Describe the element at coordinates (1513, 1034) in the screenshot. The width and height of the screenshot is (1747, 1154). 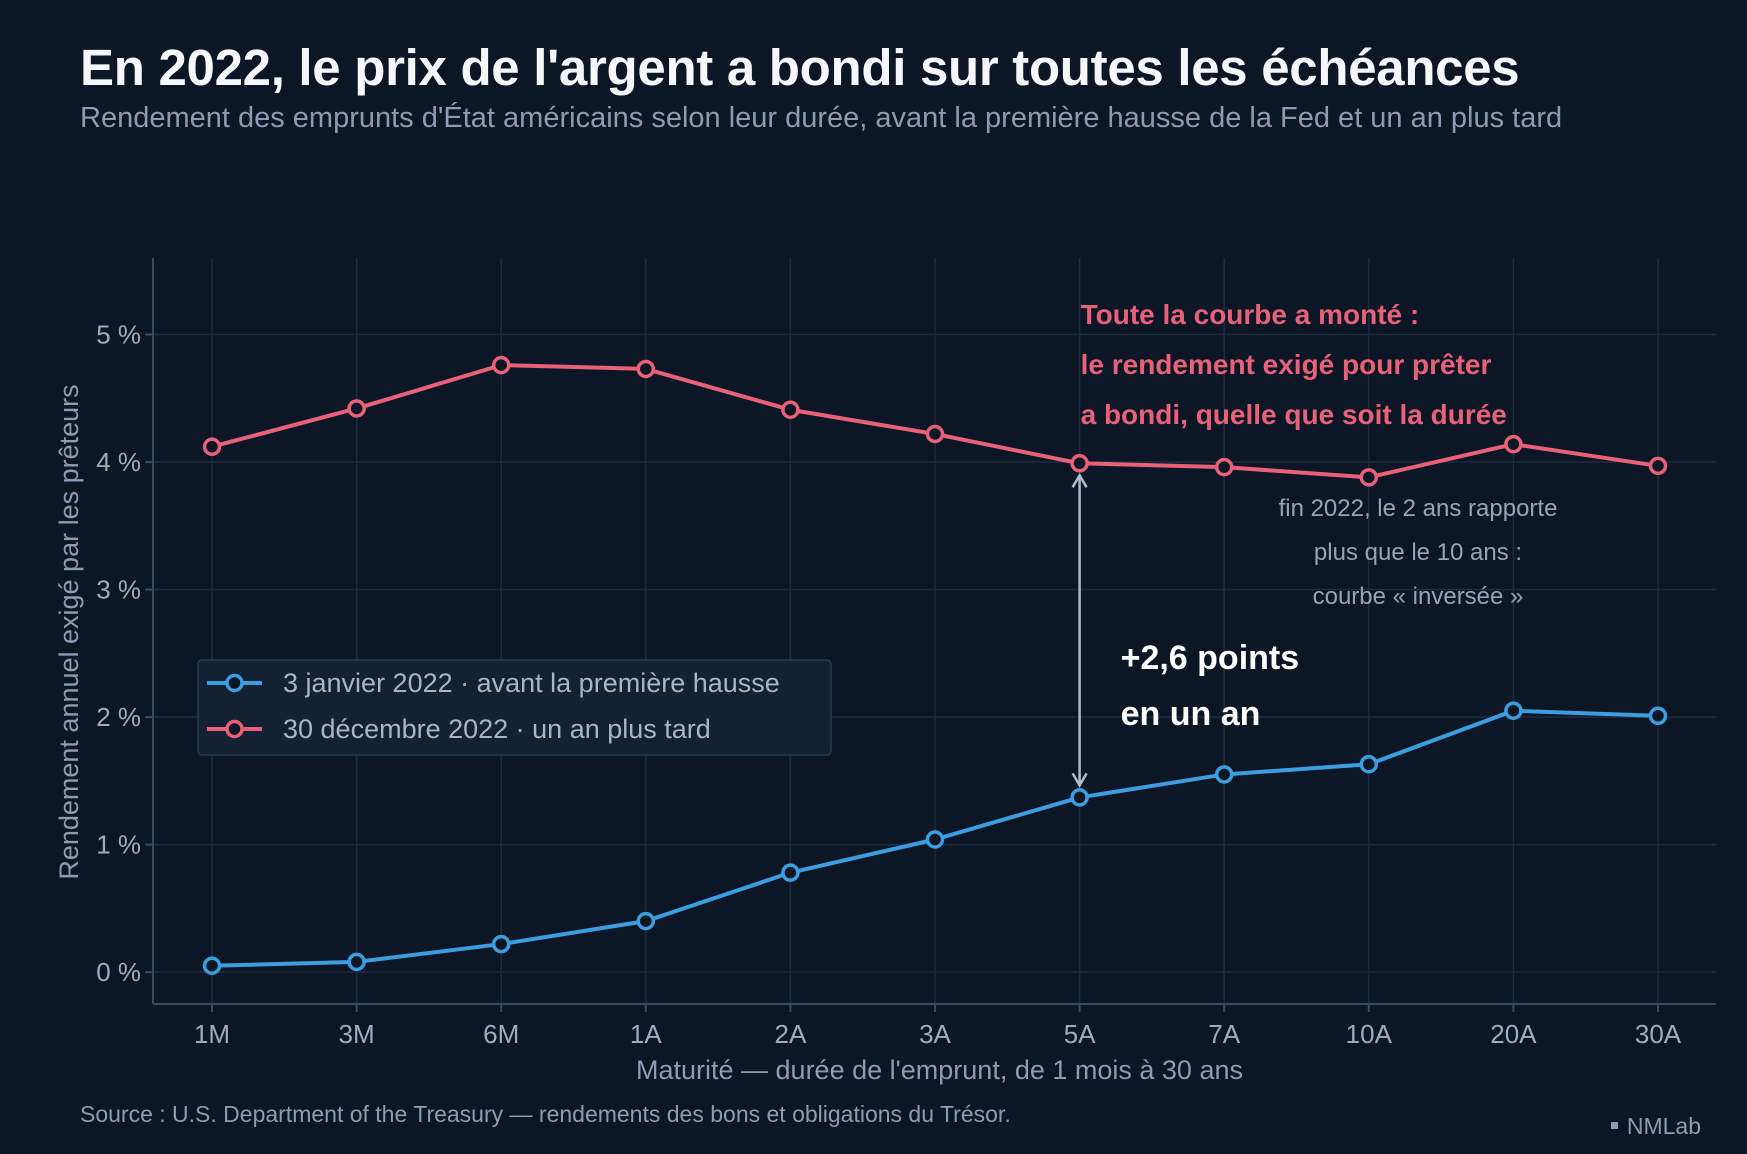
I see `x-tick-label: 20A` at that location.